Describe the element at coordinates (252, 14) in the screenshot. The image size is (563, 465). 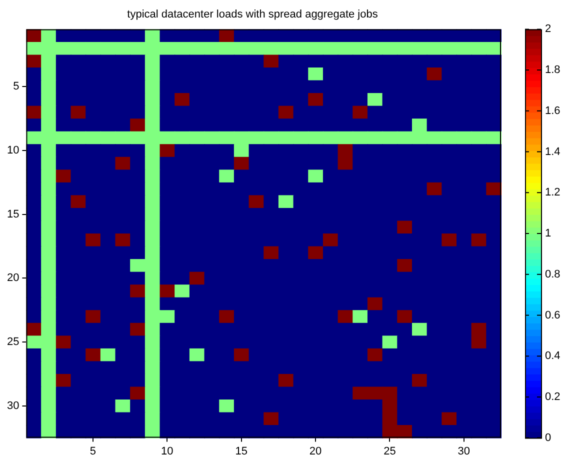
I see `chart-title: typical datacenter loads with spread aggregate jobs` at that location.